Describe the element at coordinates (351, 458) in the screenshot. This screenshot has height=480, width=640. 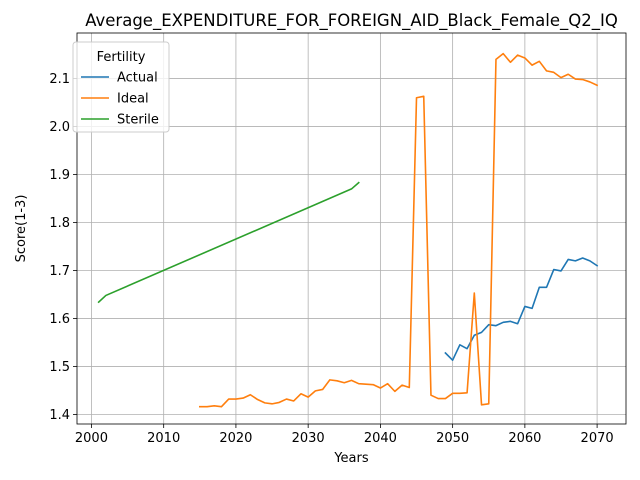
I see `x-axis-label: Years` at that location.